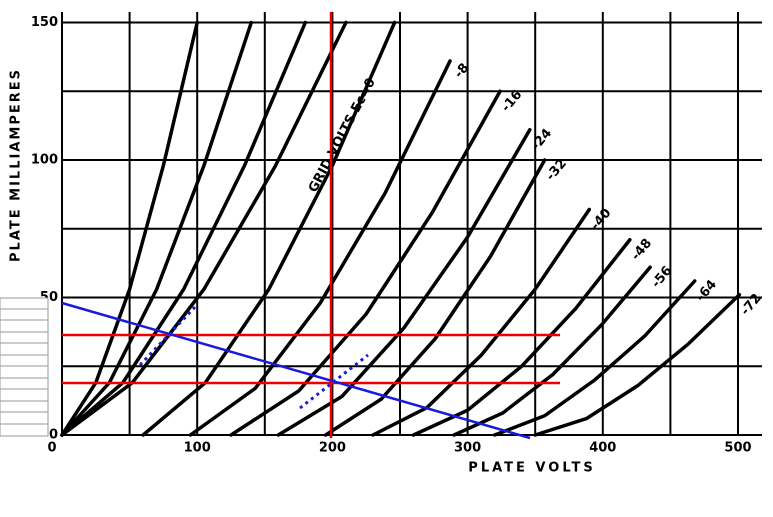 This screenshot has width=773, height=517. I want to click on legend-label: -72, so click(751, 305).